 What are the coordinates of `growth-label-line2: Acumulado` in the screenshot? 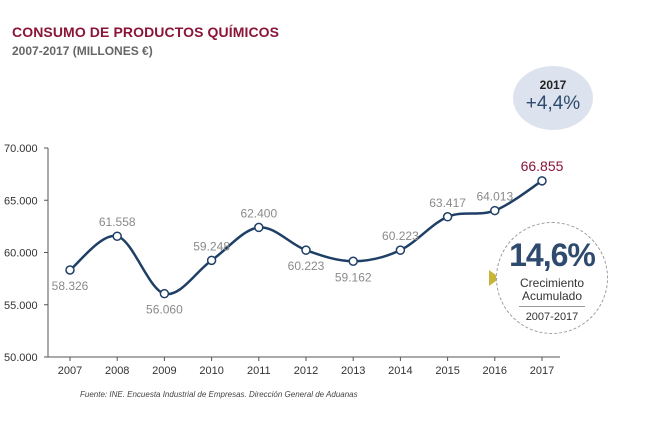 It's located at (552, 296).